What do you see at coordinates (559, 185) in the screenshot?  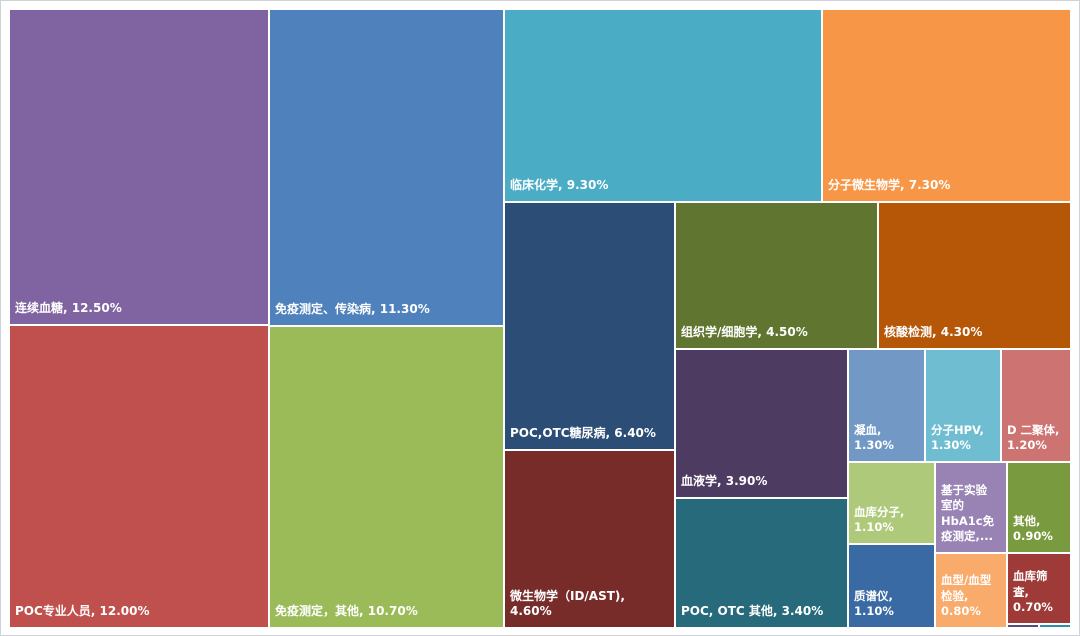 I see `treemap-cell-label: 临床化学, 9.30%` at bounding box center [559, 185].